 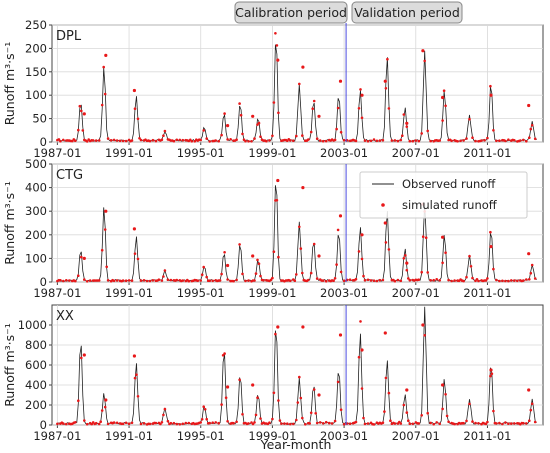 What do you see at coordinates (9, 364) in the screenshot?
I see `y-axis-title: Runoff m³·s⁻¹` at bounding box center [9, 364].